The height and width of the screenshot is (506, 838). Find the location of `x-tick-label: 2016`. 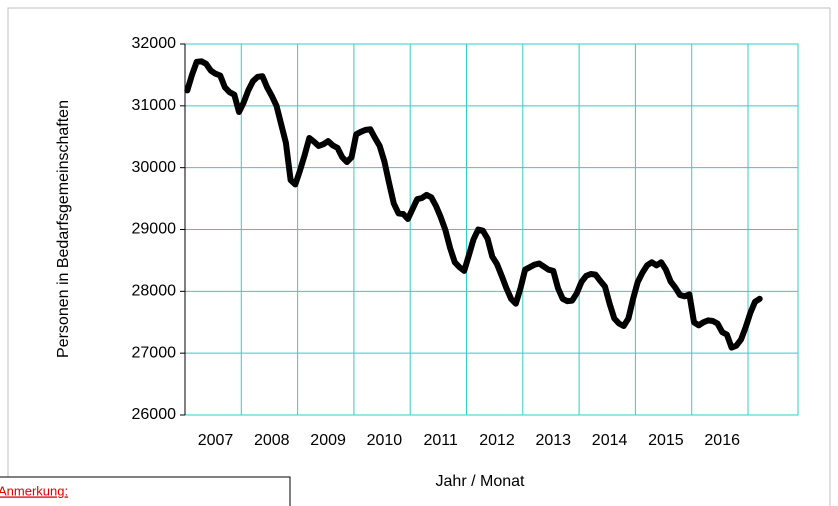

x-tick-label: 2016 is located at coordinates (722, 440).